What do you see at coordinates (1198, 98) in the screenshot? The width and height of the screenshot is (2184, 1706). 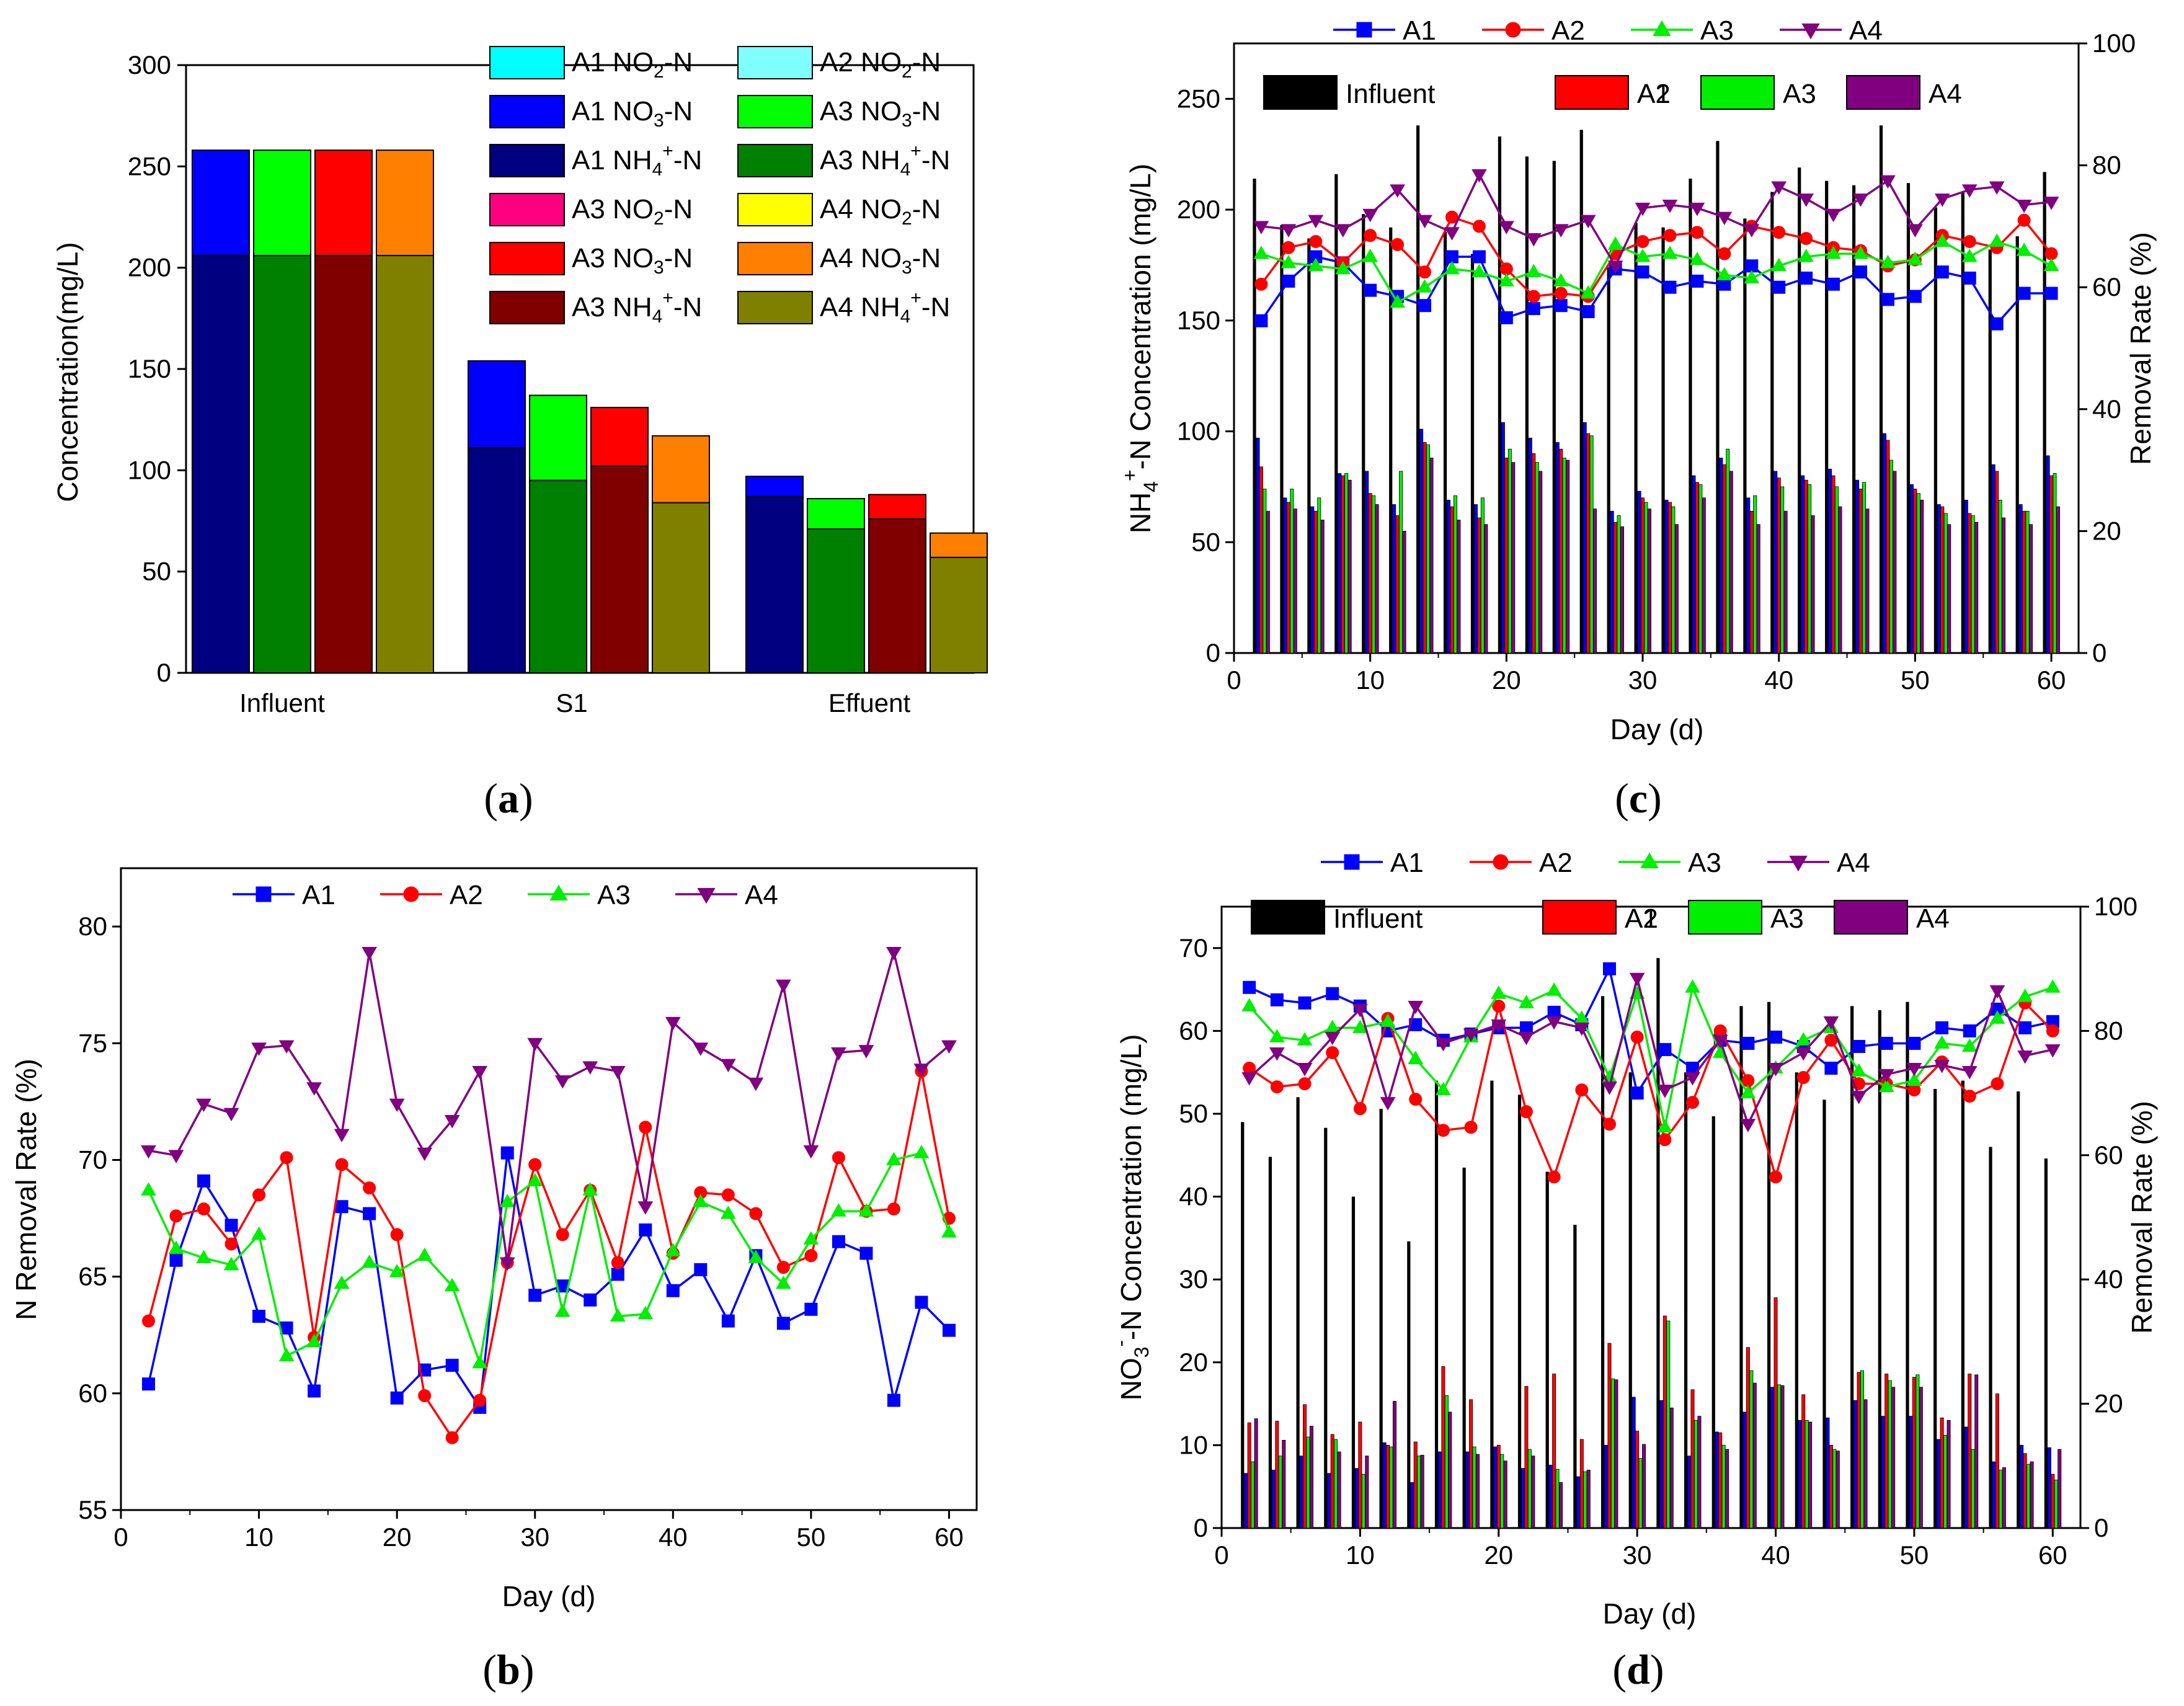 I see `y-tick-label: 250` at bounding box center [1198, 98].